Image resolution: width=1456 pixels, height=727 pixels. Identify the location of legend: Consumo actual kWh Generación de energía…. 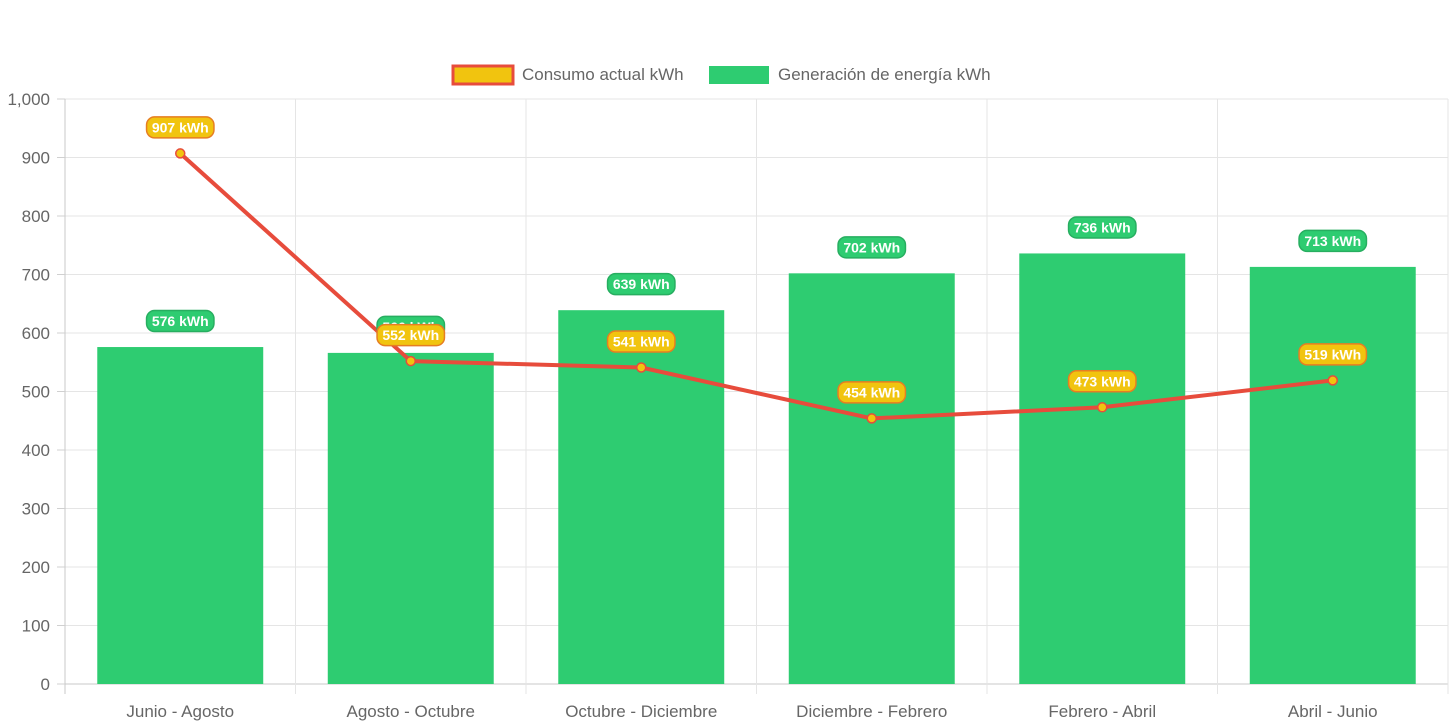
(721, 75).